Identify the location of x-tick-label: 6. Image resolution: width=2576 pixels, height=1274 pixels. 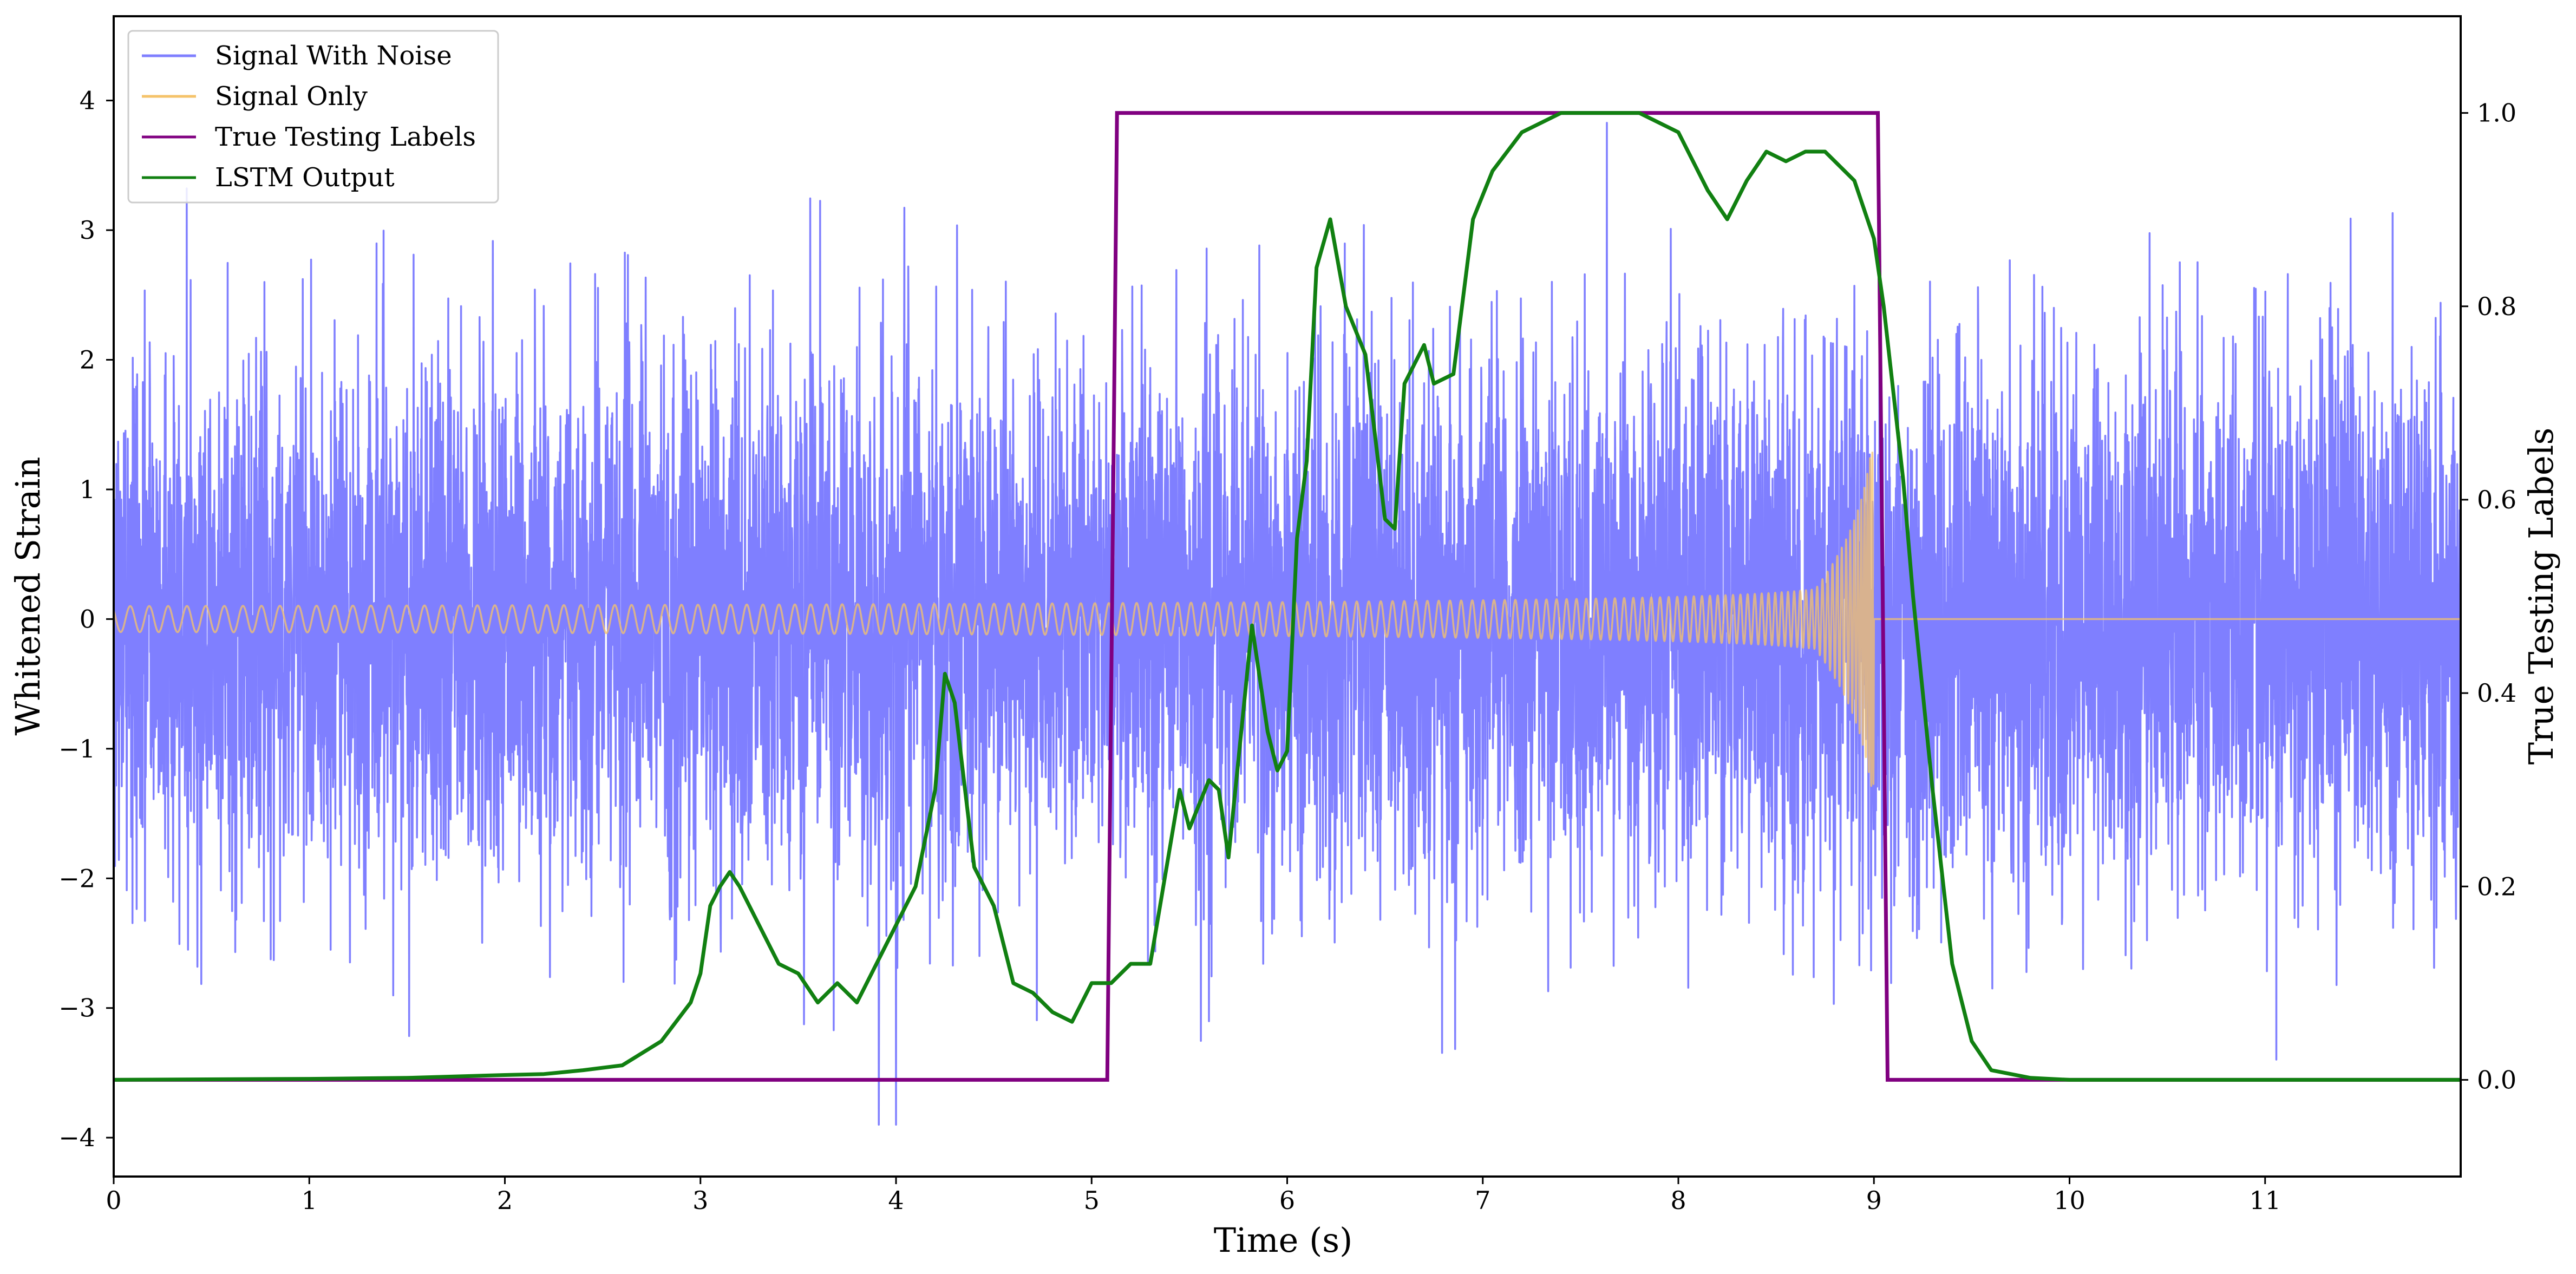
(1287, 1200).